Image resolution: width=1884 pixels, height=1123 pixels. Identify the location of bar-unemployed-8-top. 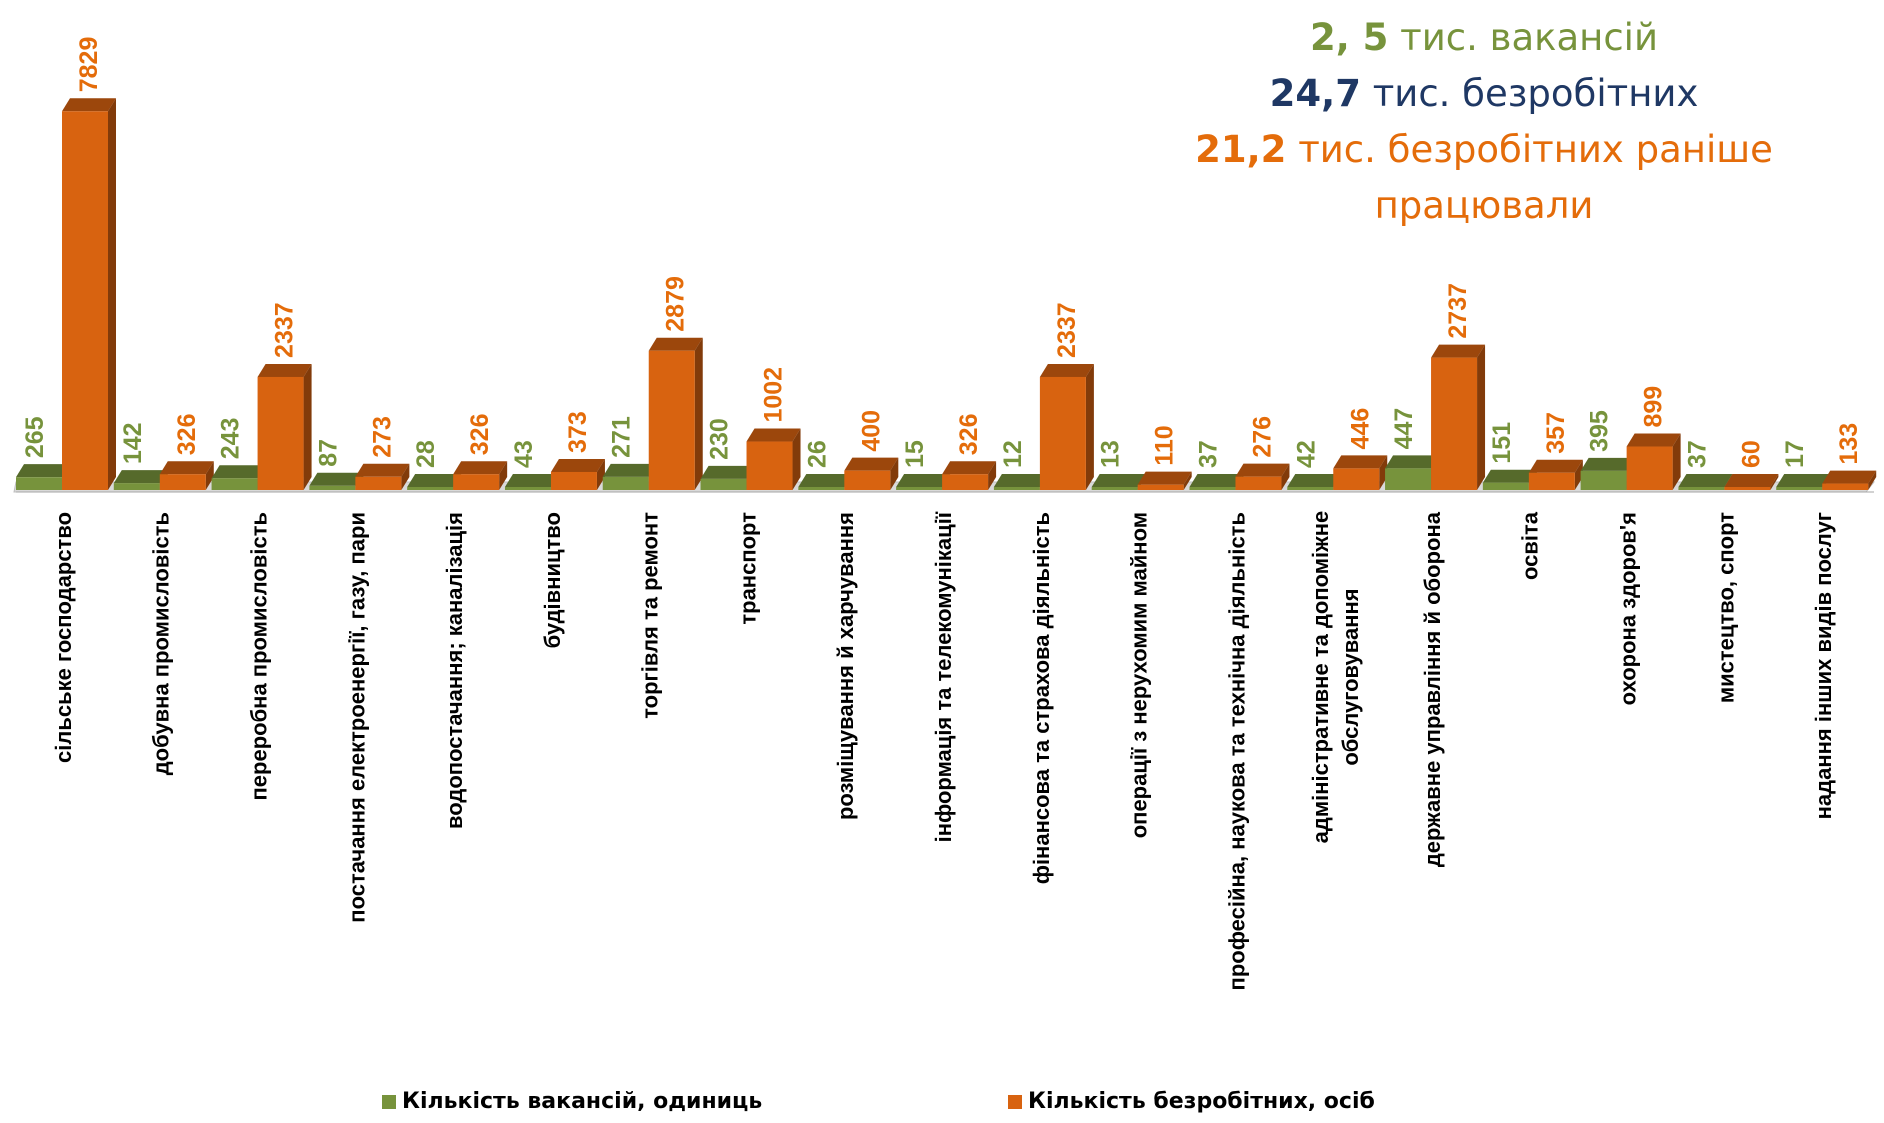
(871, 464).